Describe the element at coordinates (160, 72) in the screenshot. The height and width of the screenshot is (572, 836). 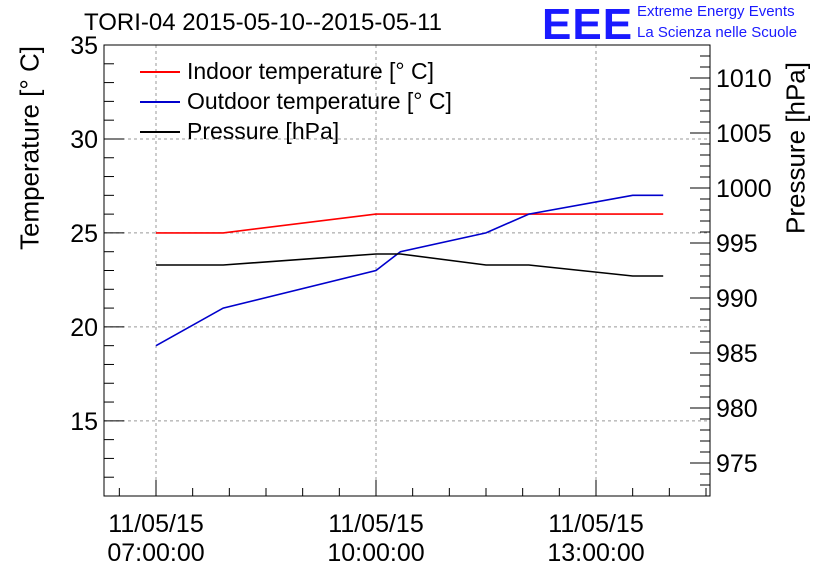
I see `legend-swatch-indoor` at that location.